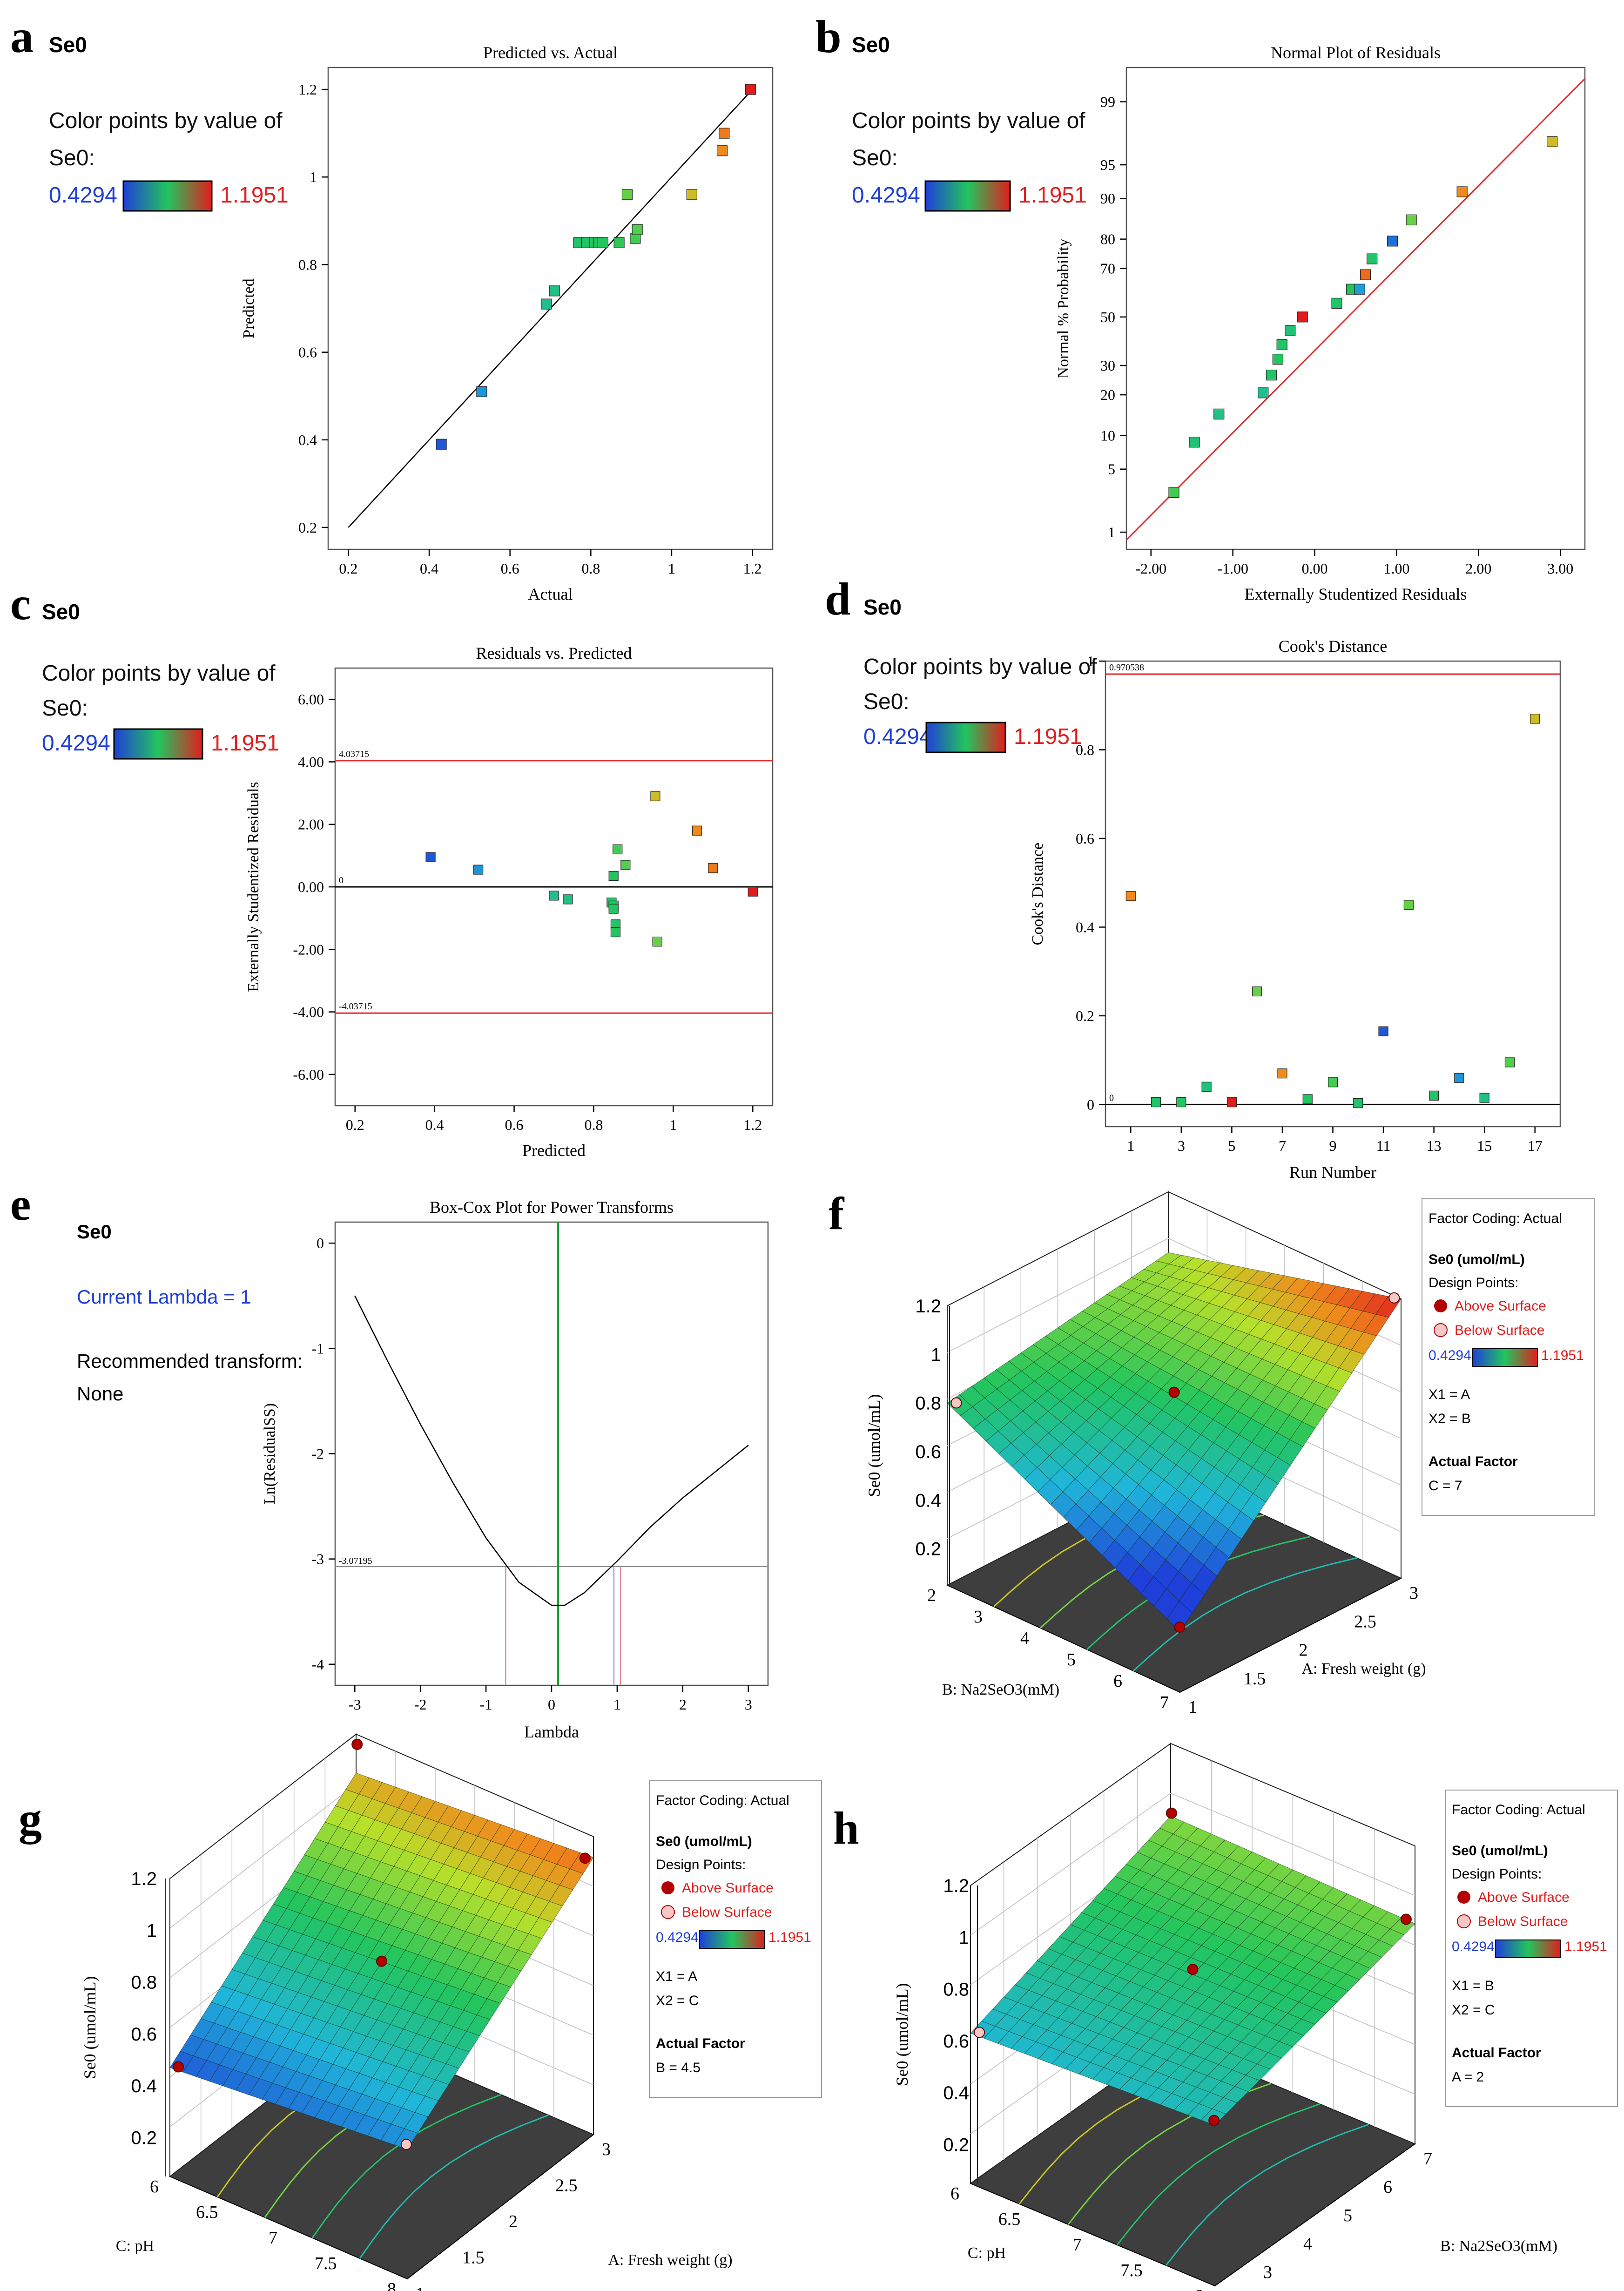 Image resolution: width=1624 pixels, height=2291 pixels. I want to click on x2-axis-label: B: Na2SeO3(mM), so click(1498, 2246).